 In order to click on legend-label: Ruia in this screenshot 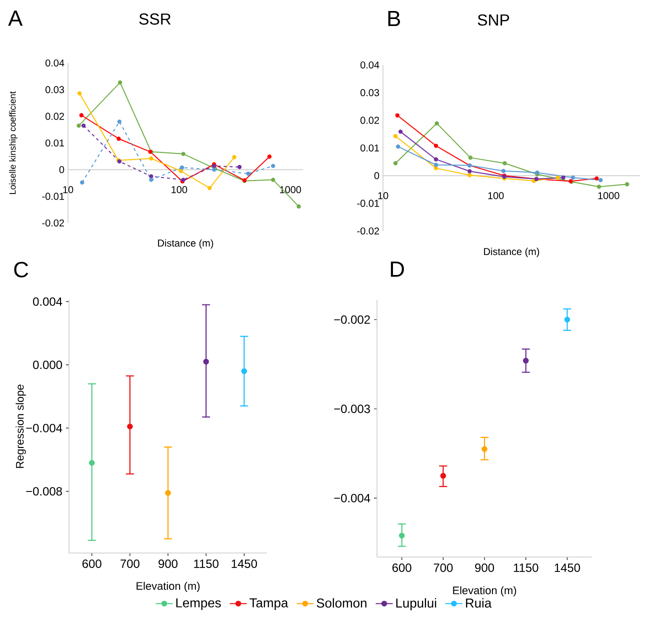, I will do `click(479, 603)`.